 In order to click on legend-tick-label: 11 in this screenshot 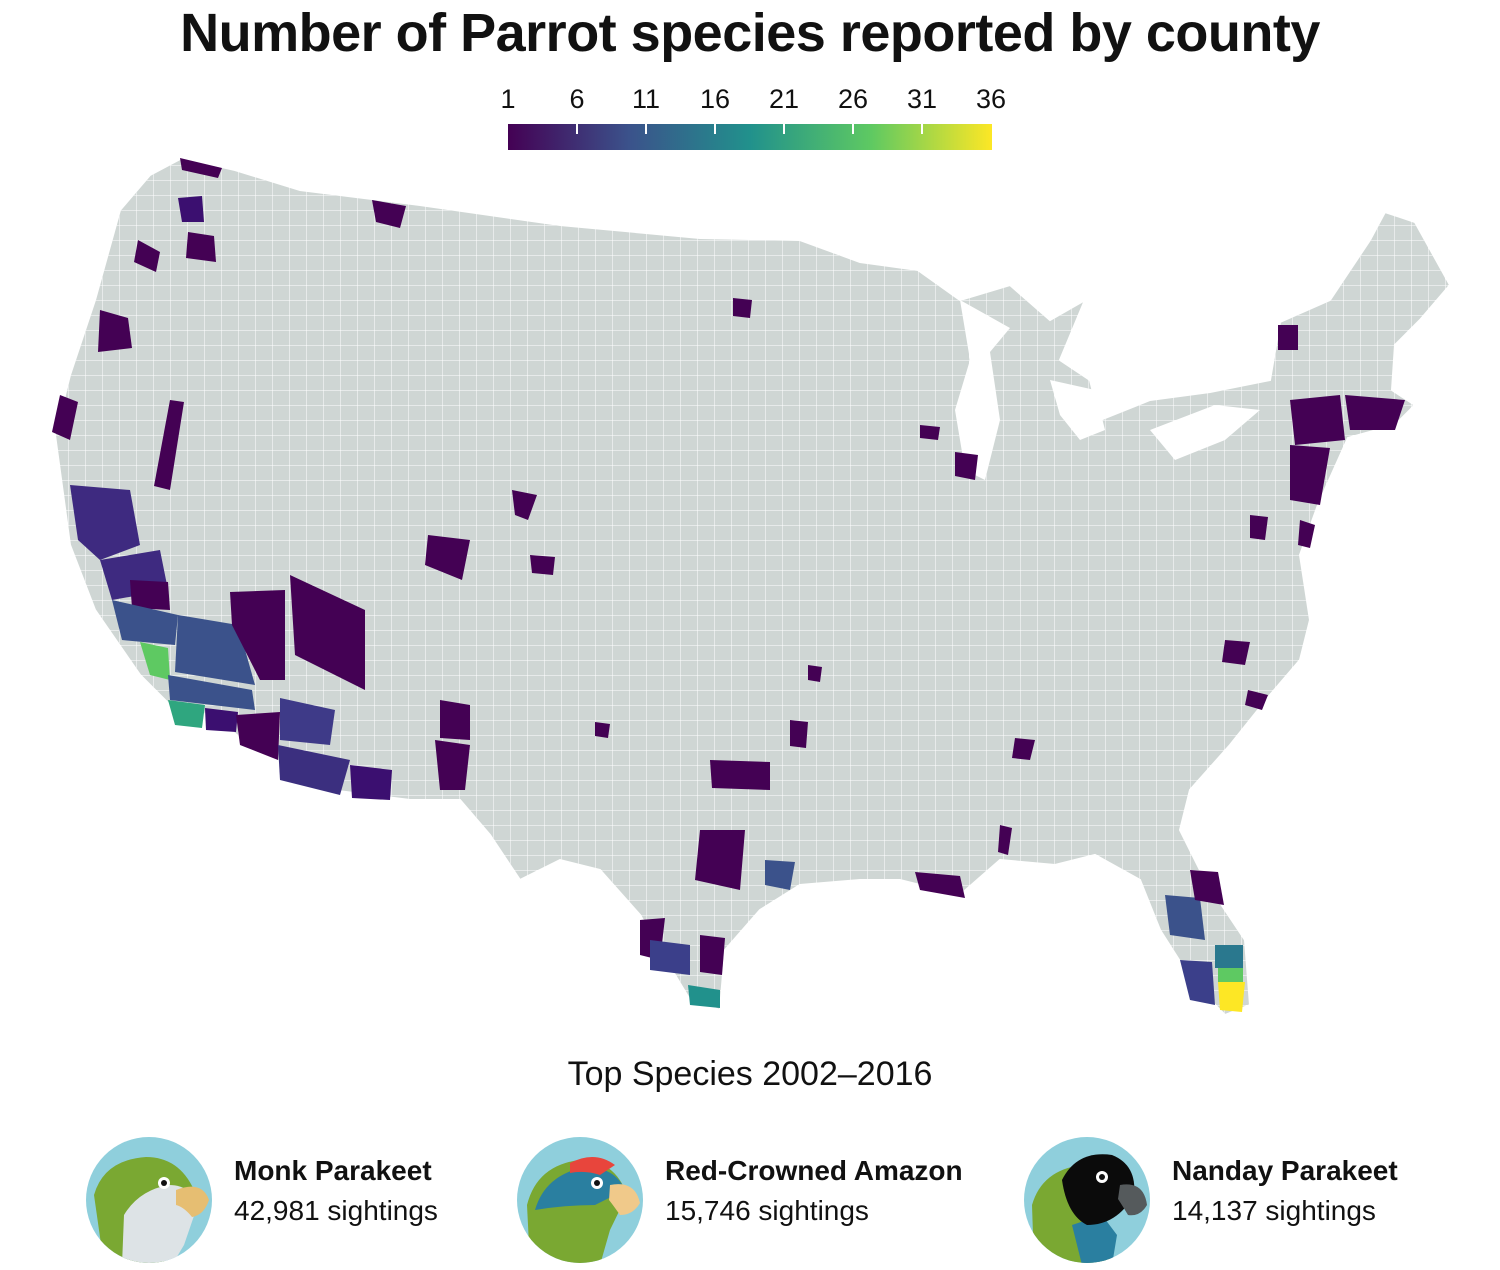, I will do `click(646, 99)`.